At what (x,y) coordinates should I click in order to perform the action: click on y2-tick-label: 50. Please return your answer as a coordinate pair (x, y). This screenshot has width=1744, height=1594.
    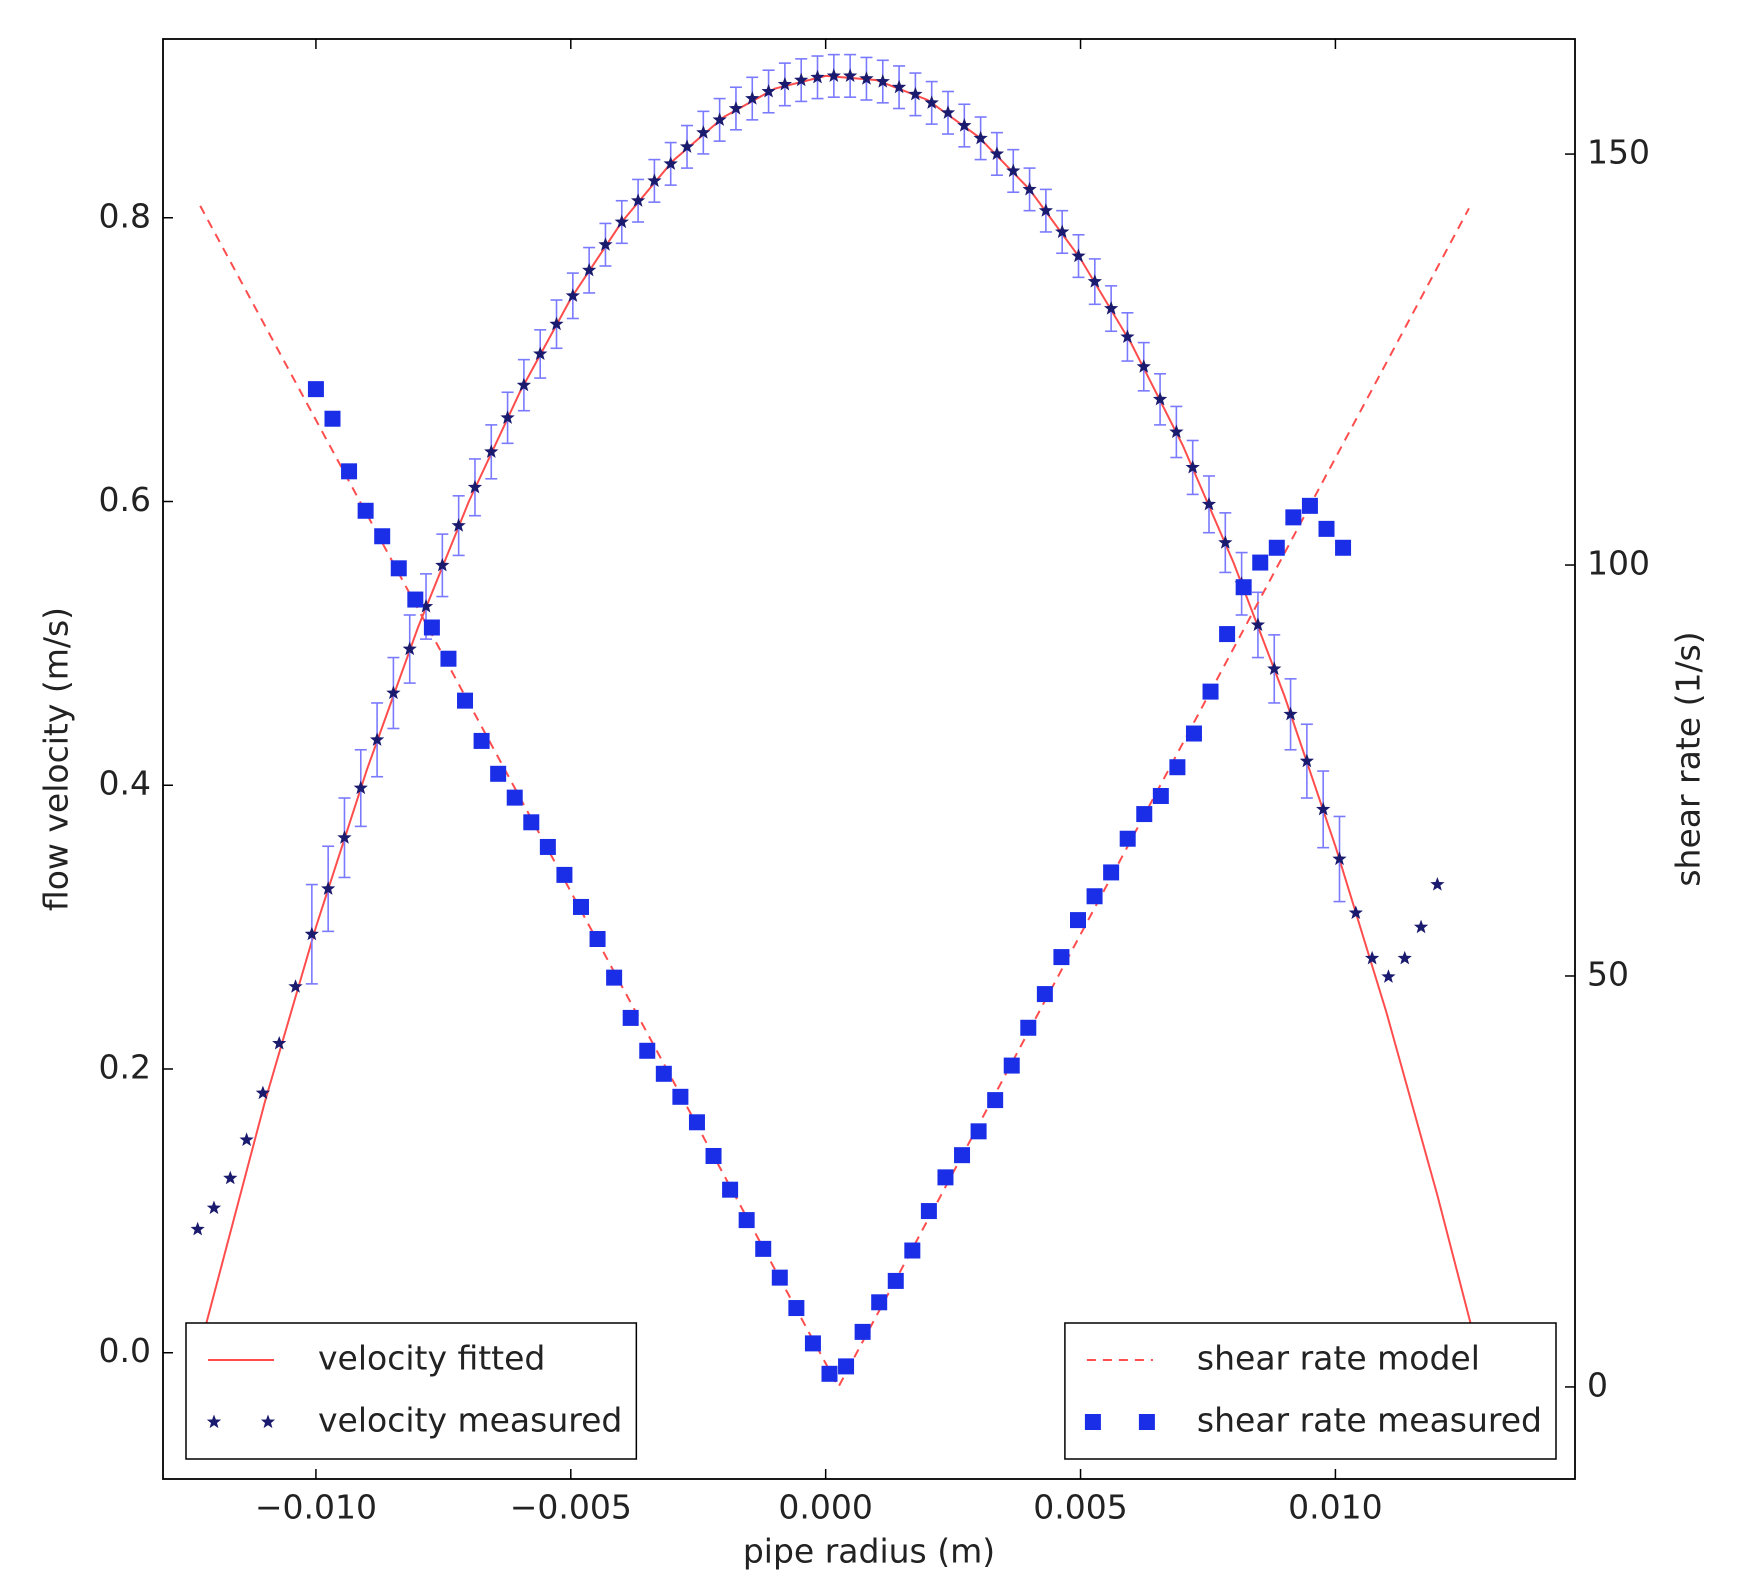
    Looking at the image, I should click on (1608, 973).